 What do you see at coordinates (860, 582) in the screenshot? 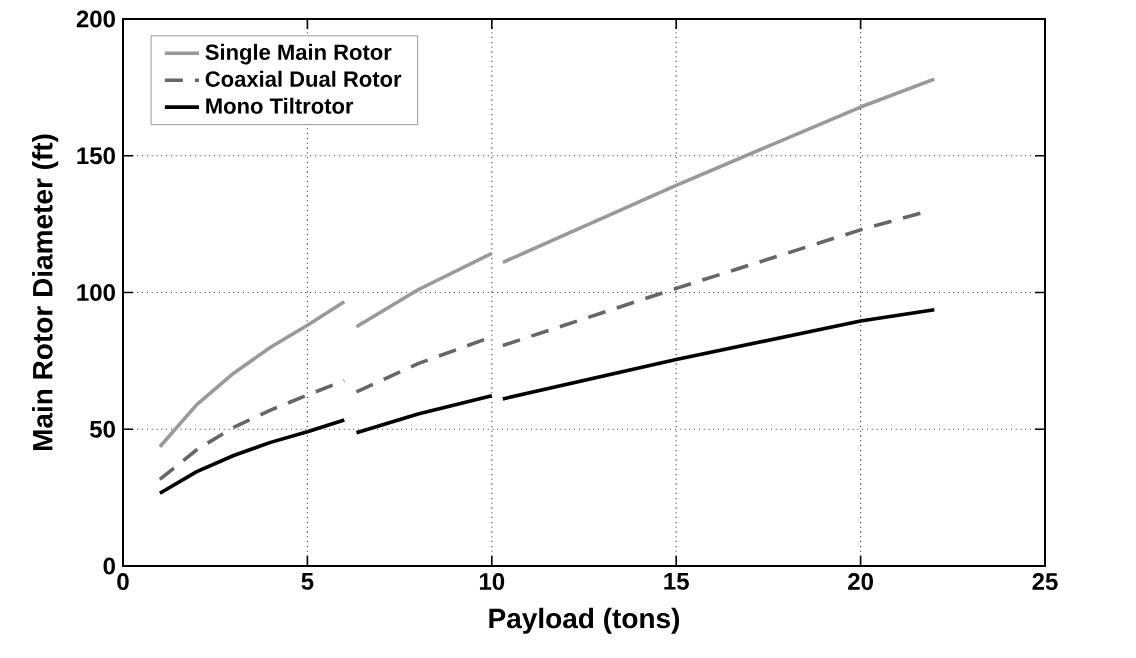
I see `x-tick-label: 20` at bounding box center [860, 582].